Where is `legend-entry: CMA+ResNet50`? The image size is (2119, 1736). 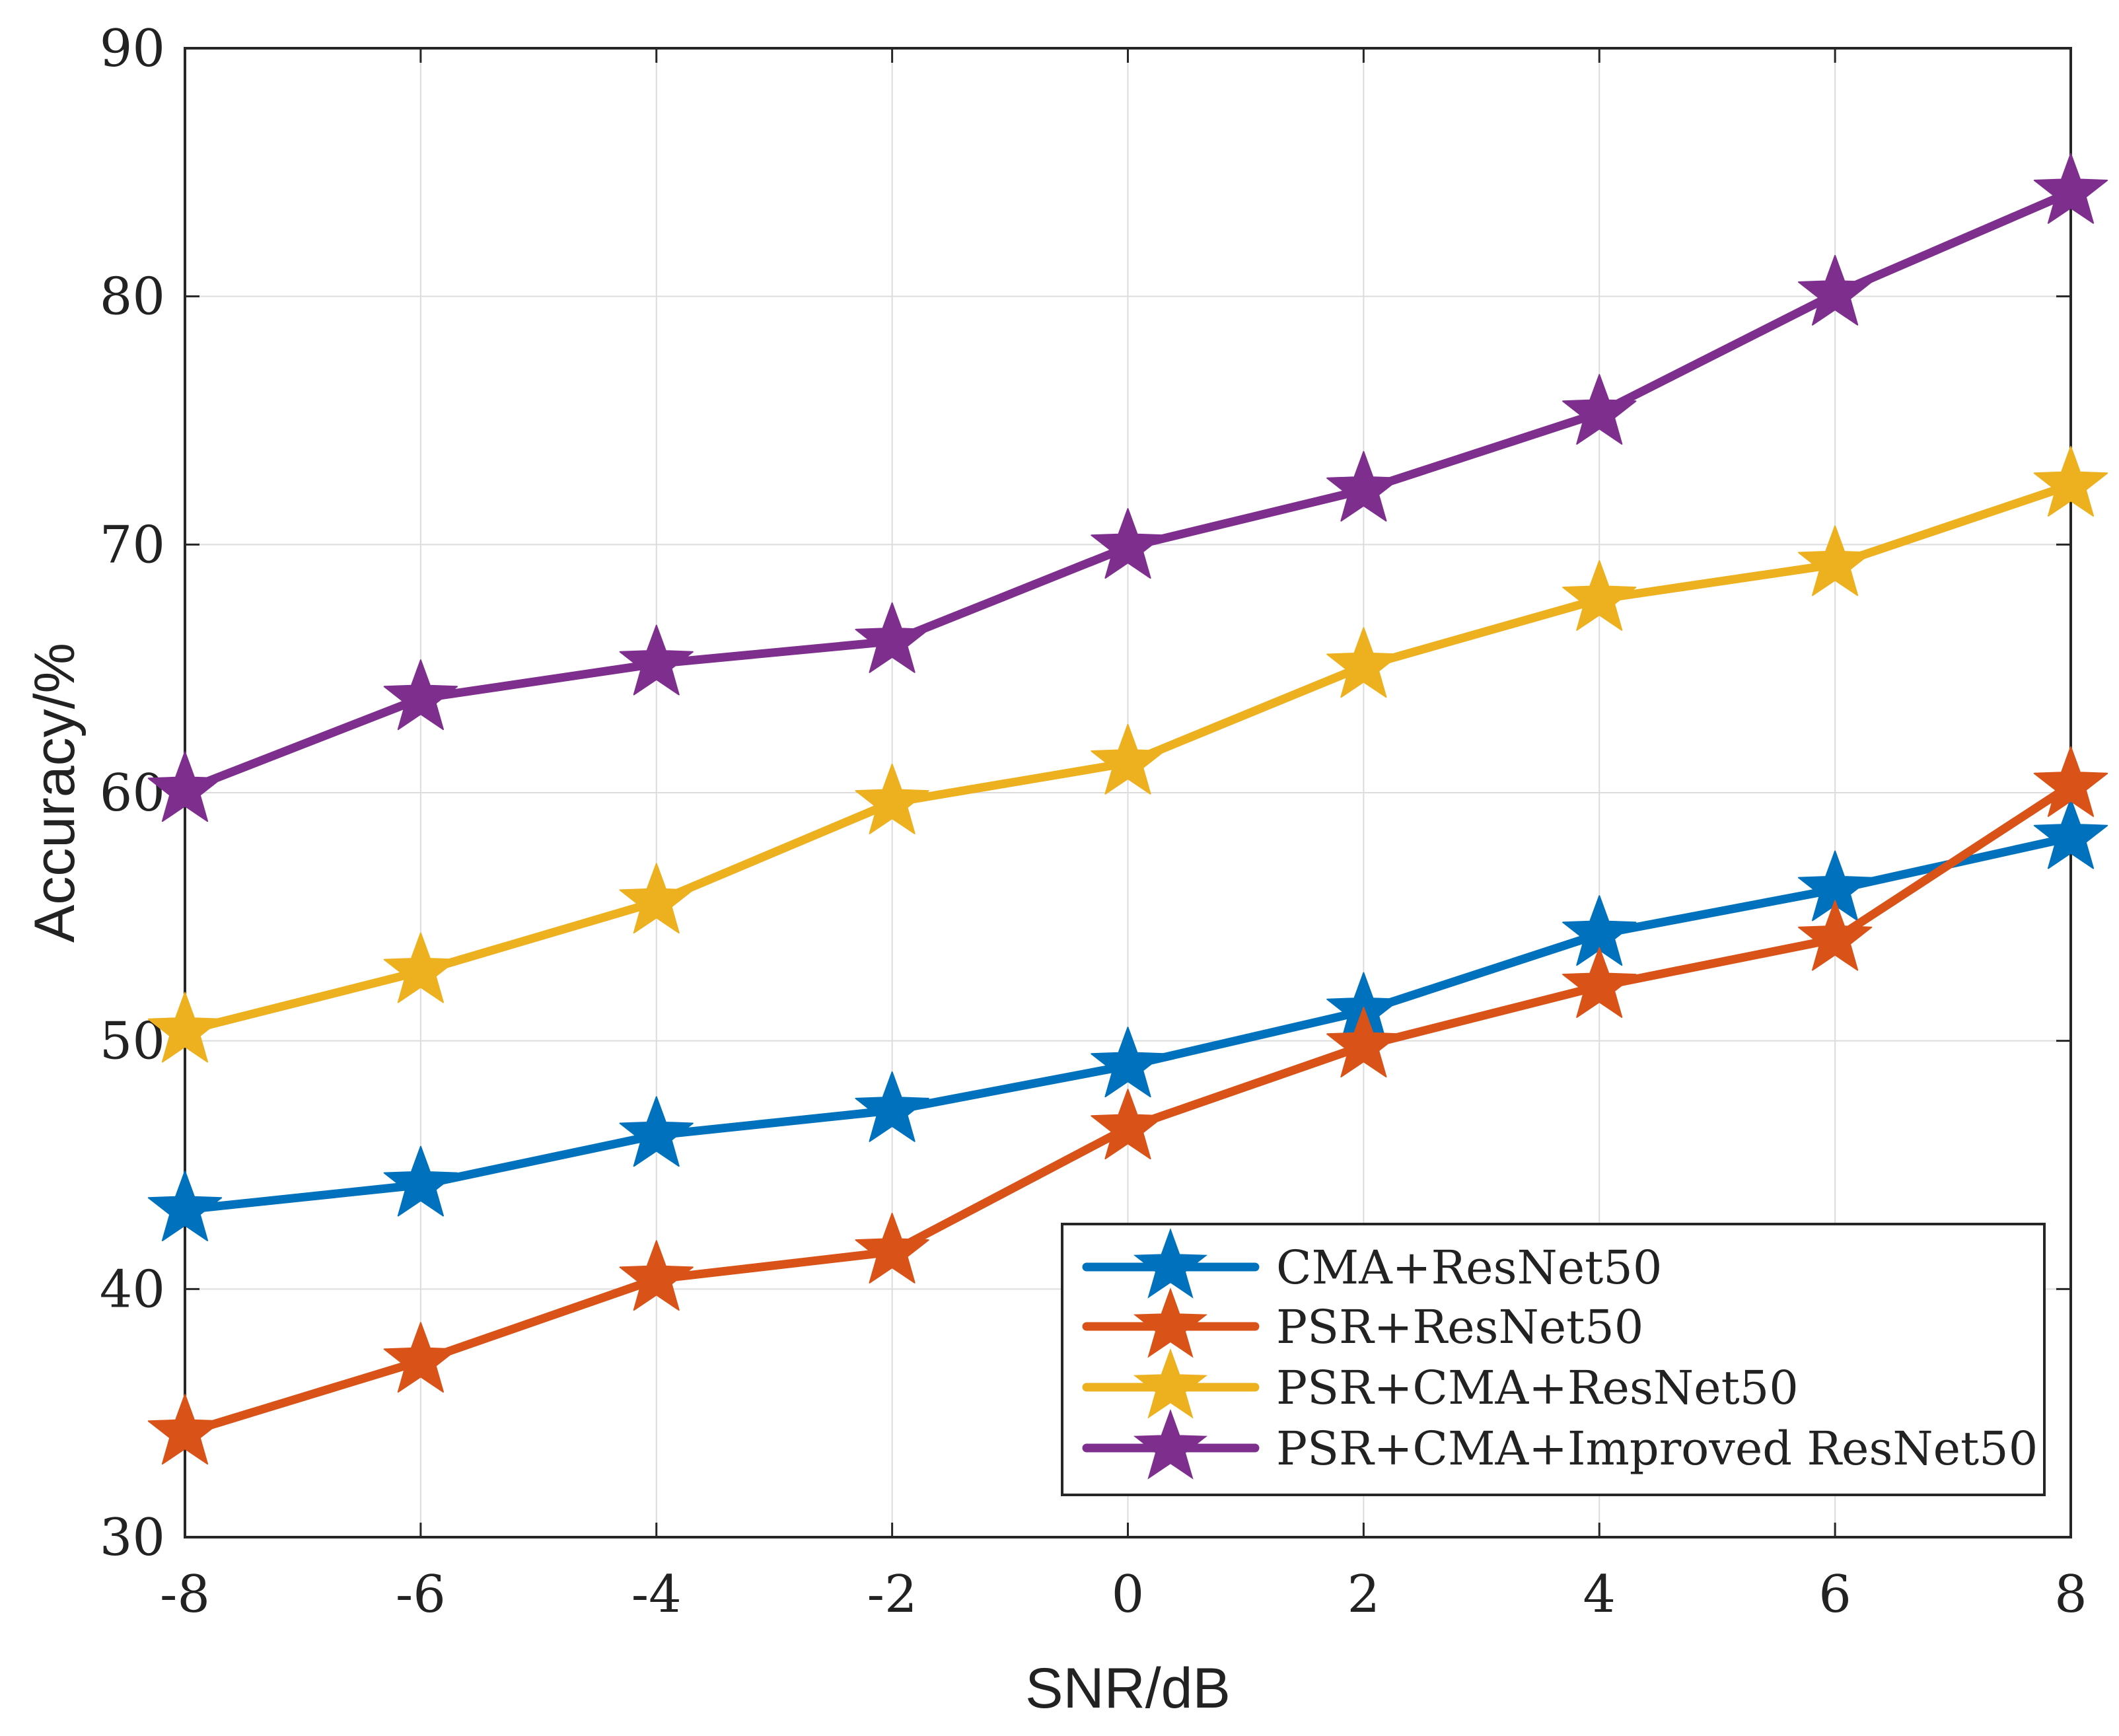 legend-entry: CMA+ResNet50 is located at coordinates (1372, 1263).